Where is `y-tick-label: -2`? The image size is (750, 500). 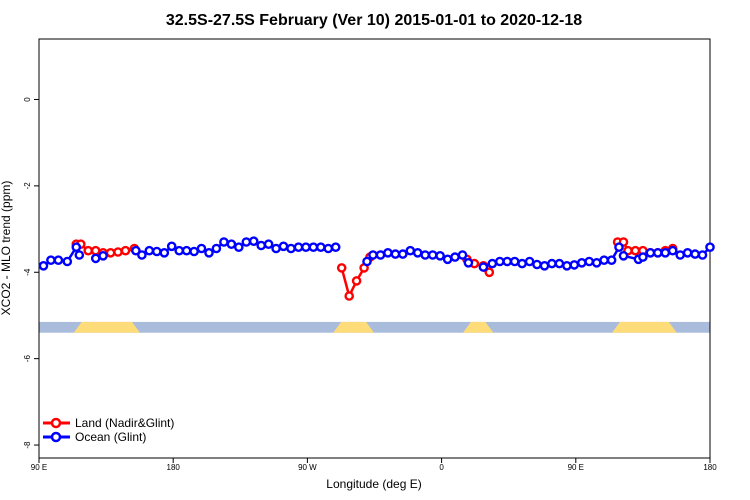 y-tick-label: -2 is located at coordinates (27, 186).